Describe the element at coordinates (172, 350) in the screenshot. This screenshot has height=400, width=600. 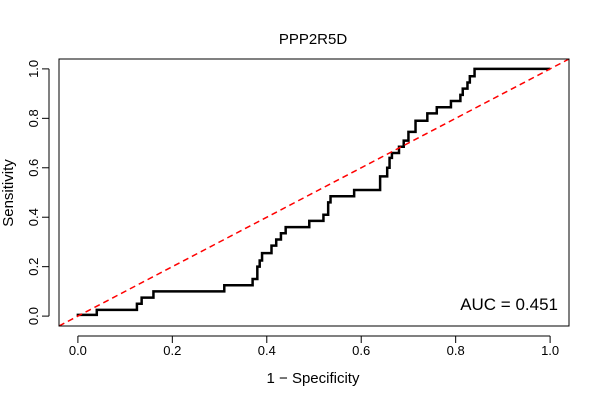
I see `x-tick-label: 0.2` at that location.